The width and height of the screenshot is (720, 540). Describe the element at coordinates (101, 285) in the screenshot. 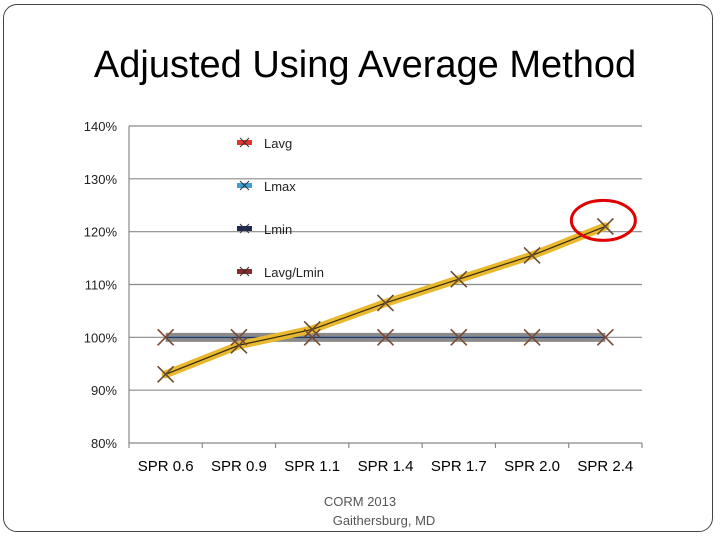

I see `y-tick-label: 110%` at that location.